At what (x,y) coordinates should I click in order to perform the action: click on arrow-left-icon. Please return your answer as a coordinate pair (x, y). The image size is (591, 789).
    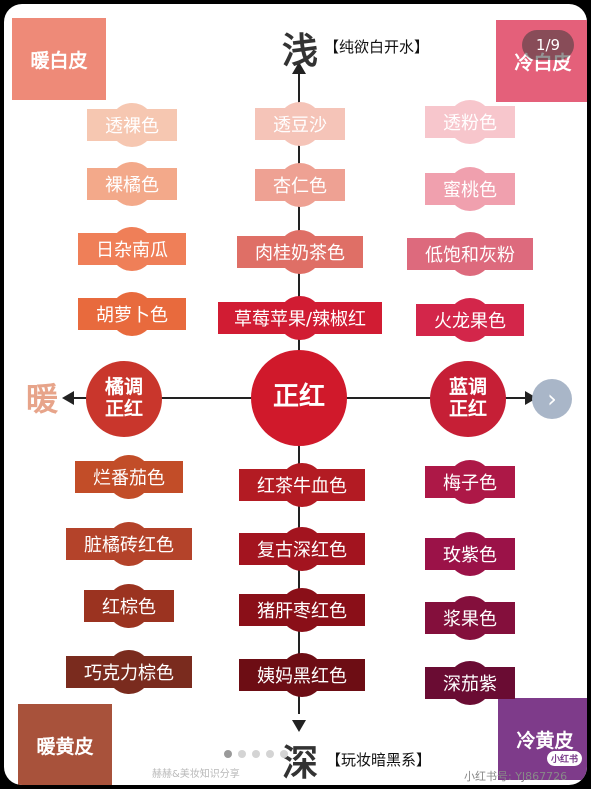
    Looking at the image, I should click on (68, 398).